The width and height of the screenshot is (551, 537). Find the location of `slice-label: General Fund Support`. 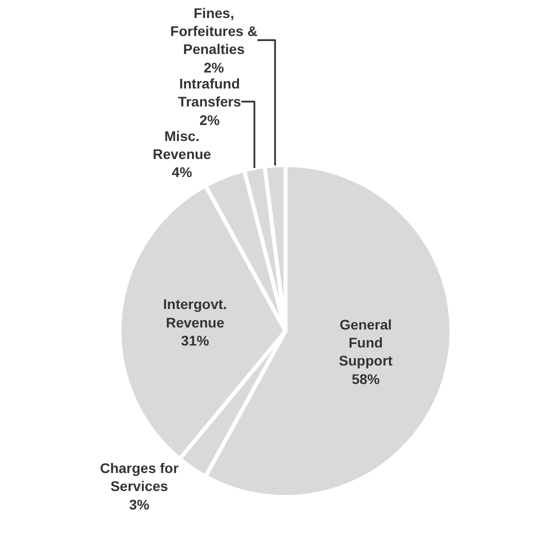

slice-label: General Fund Support is located at coordinates (365, 342).